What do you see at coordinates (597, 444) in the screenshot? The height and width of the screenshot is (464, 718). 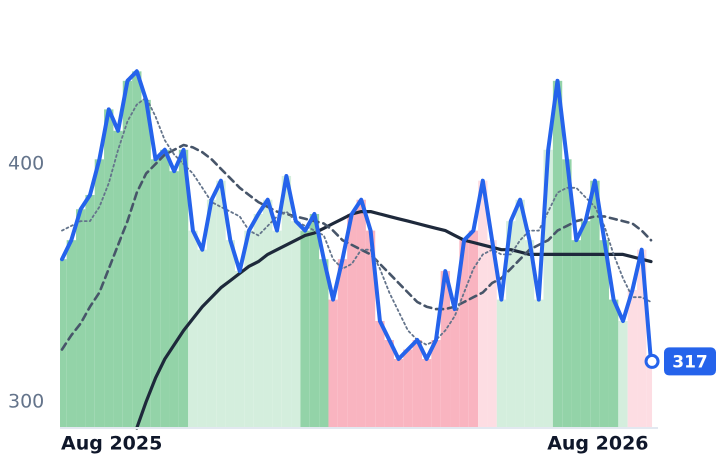 I see `x-tick-label: Aug 2026` at bounding box center [597, 444].